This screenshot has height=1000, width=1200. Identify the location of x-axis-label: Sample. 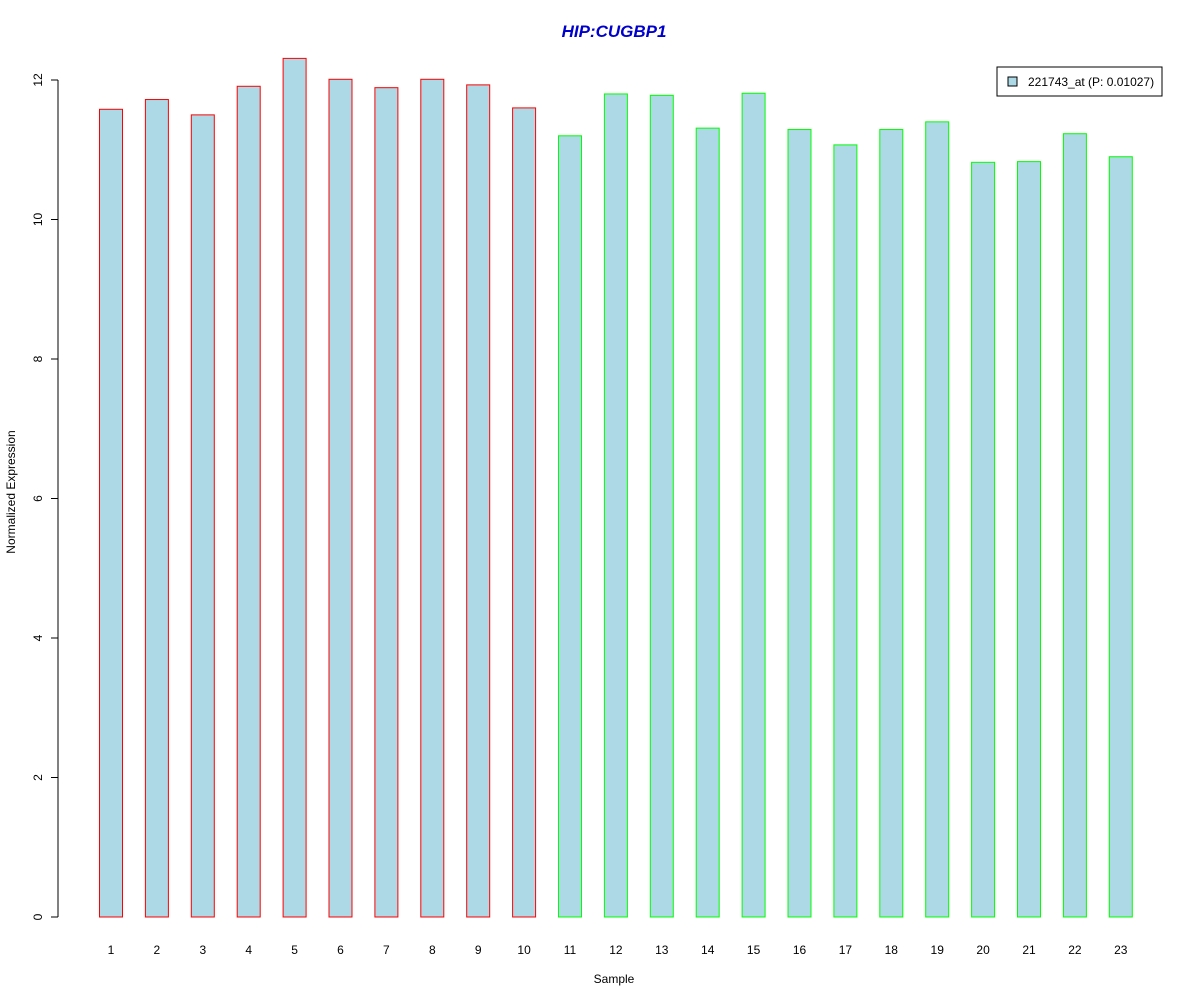
(614, 979).